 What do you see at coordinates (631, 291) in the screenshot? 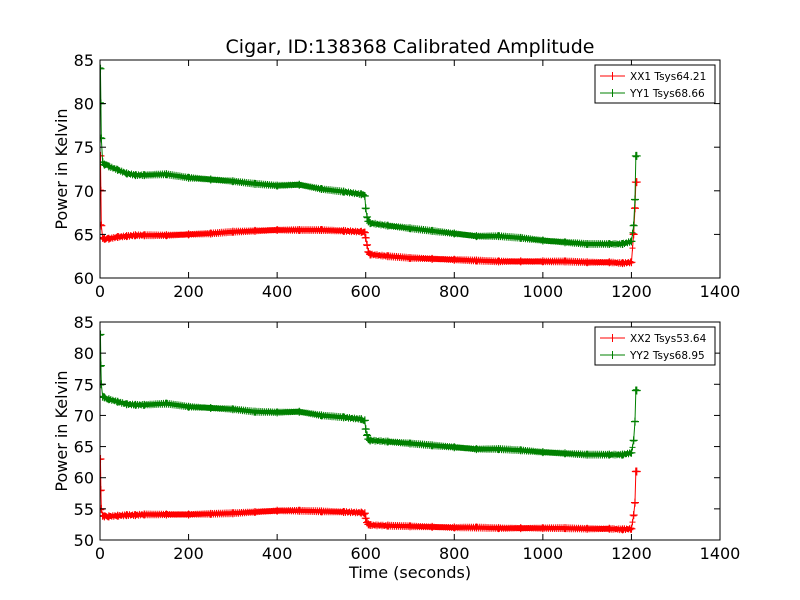
I see `x-tick-label: 1200` at bounding box center [631, 291].